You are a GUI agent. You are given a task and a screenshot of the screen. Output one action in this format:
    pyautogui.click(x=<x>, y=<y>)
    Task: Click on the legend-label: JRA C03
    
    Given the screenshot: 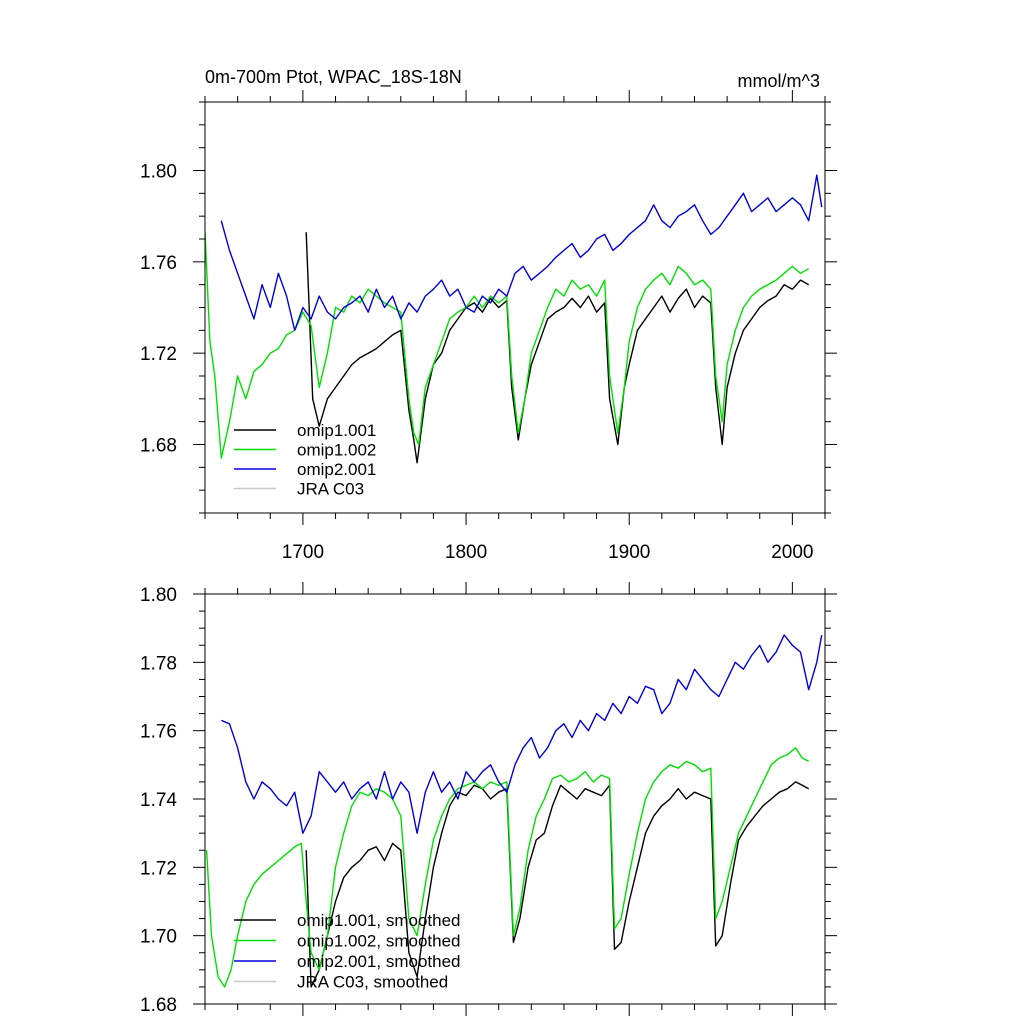 What is the action you would take?
    pyautogui.click(x=330, y=489)
    